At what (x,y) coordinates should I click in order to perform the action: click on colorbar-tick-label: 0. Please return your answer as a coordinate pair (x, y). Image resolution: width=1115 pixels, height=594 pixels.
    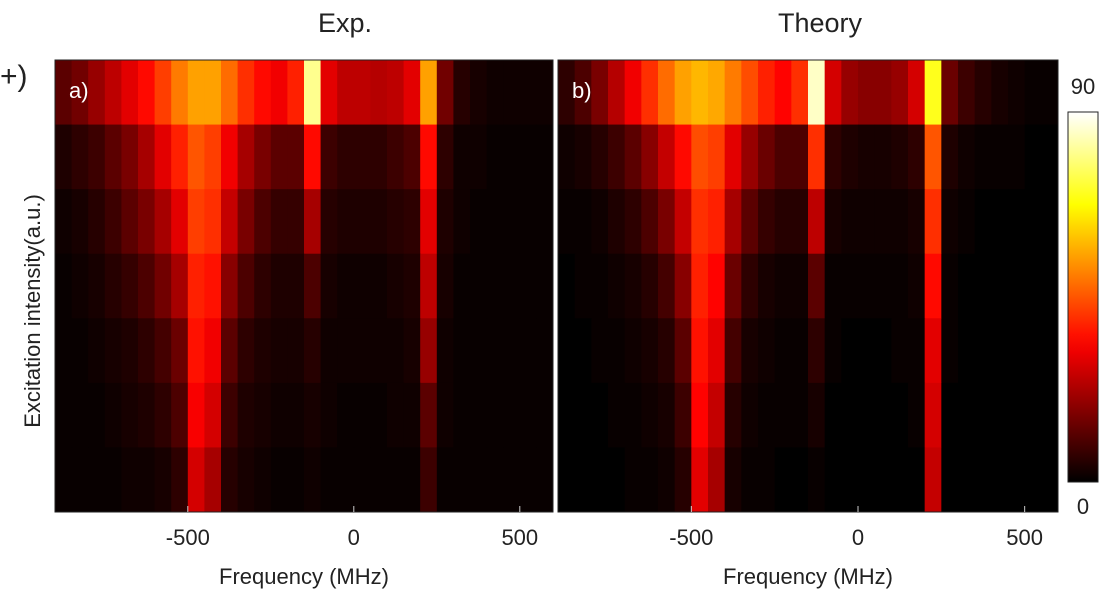
    Looking at the image, I should click on (1083, 506).